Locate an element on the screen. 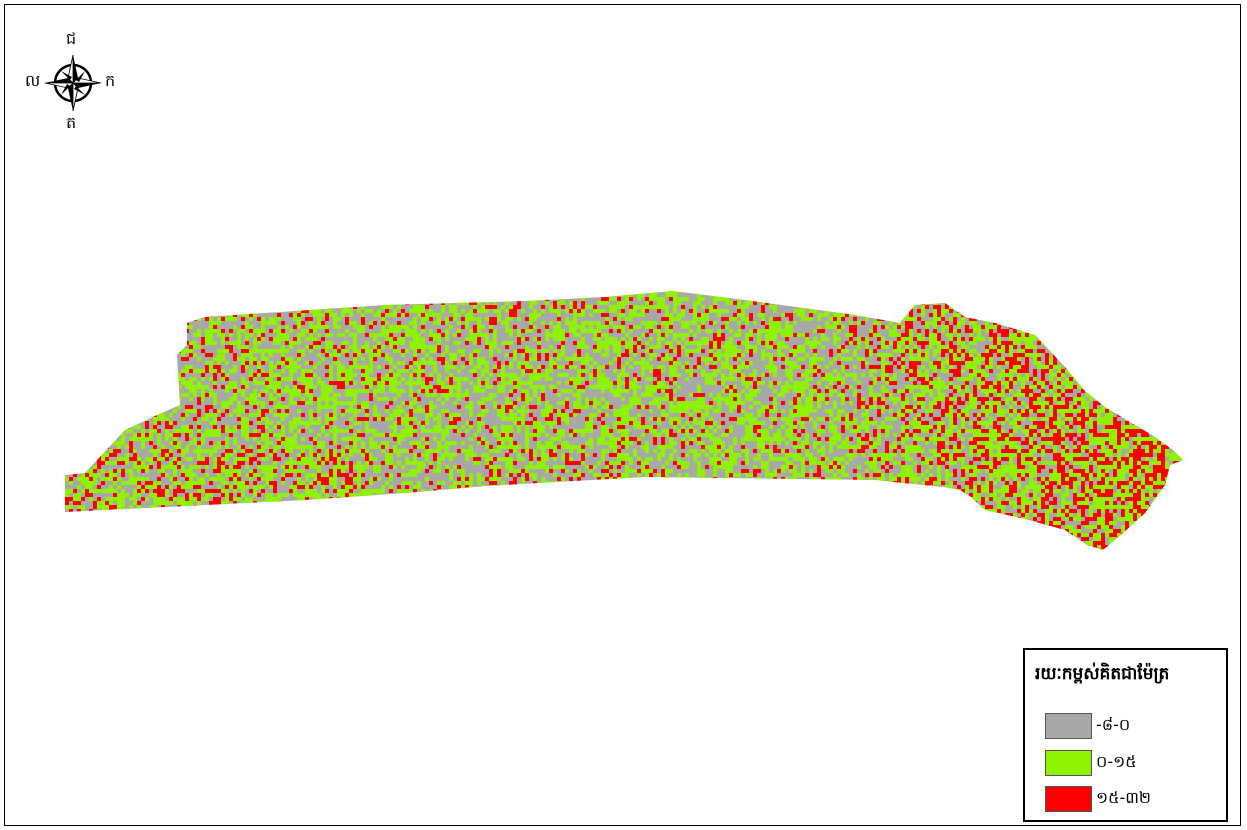  legend-label: -៨-០ is located at coordinates (1113, 724).